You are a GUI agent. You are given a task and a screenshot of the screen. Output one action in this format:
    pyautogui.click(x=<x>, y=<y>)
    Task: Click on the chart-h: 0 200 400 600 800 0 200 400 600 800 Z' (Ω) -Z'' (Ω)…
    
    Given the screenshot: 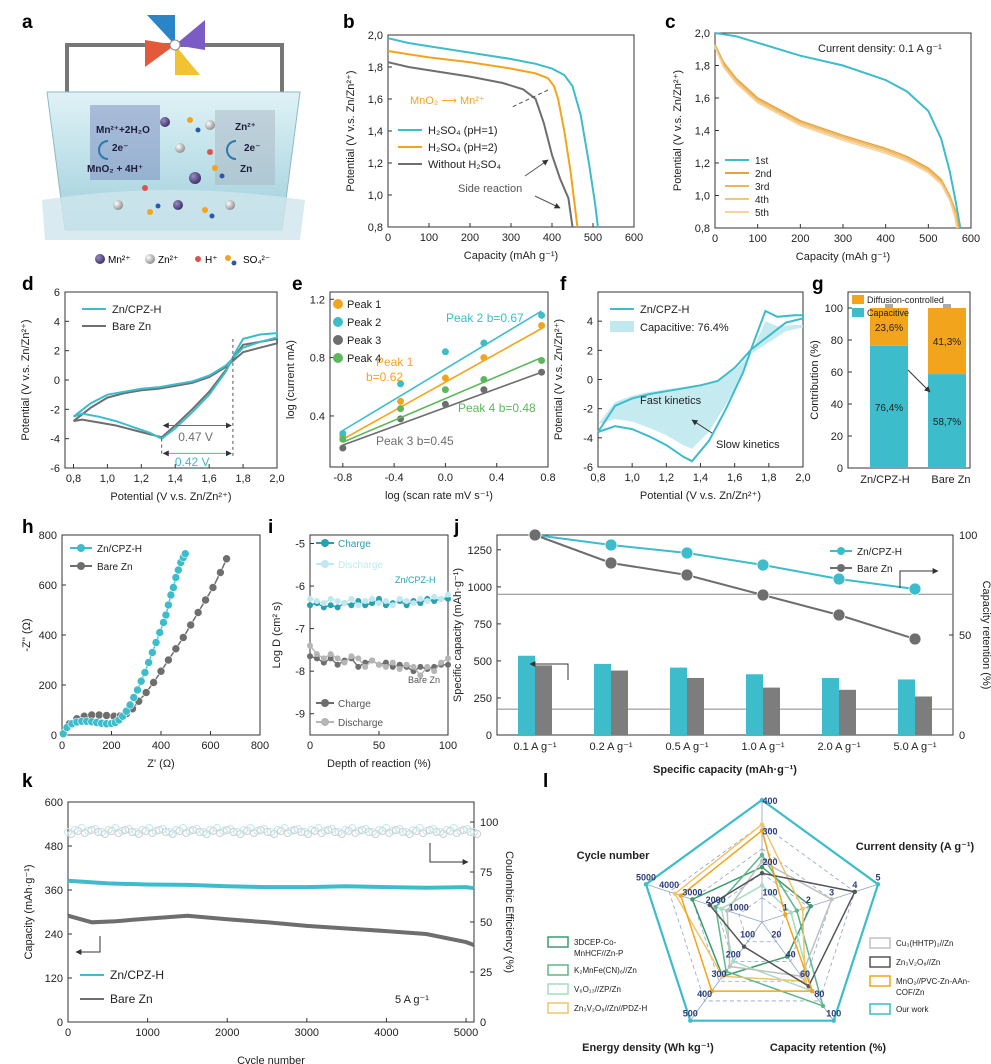 What is the action you would take?
    pyautogui.click(x=145, y=650)
    